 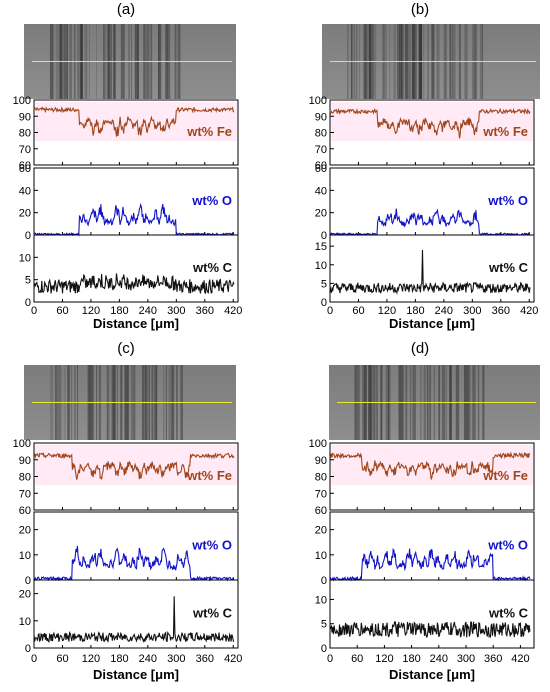 I want to click on y-tick-label: 15, so click(x=321, y=247).